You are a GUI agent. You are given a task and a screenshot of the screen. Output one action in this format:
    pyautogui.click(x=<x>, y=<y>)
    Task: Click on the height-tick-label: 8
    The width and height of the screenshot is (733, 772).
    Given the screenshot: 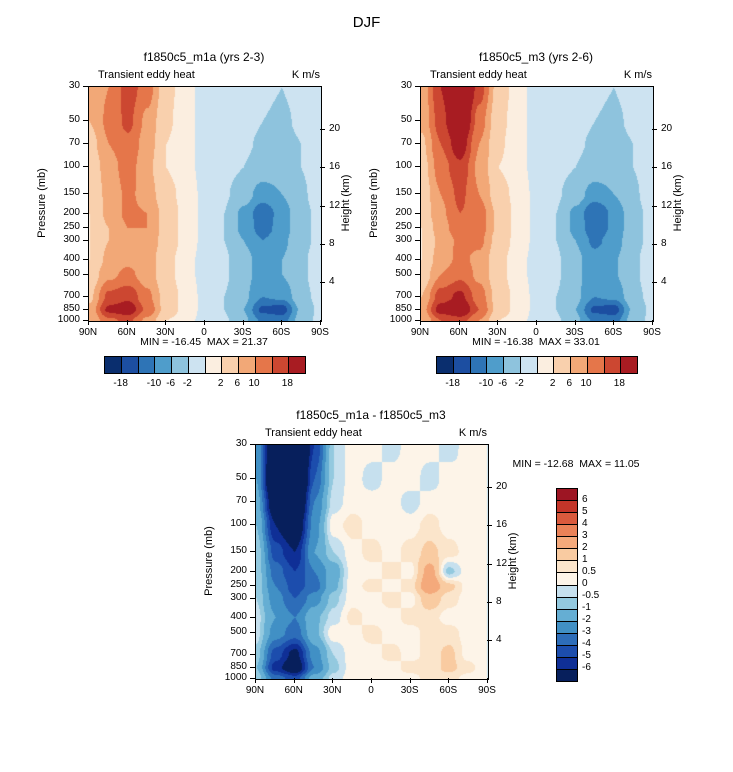 What is the action you would take?
    pyautogui.click(x=332, y=243)
    